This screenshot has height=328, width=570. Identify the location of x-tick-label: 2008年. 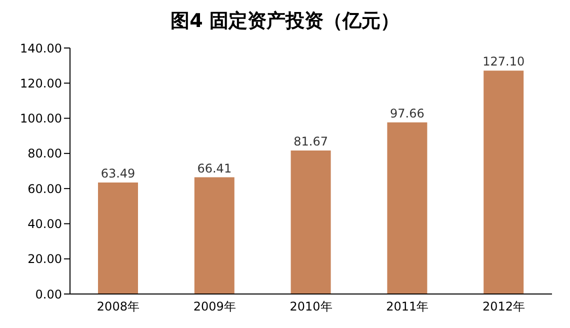
(118, 307).